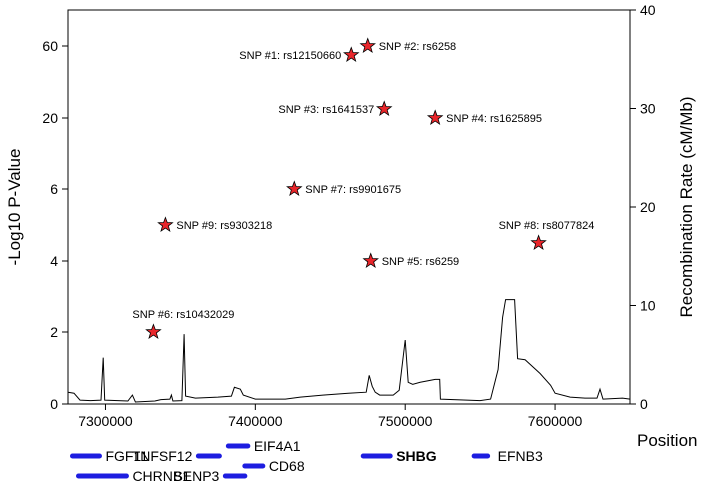 This screenshot has width=702, height=487. I want to click on gene-label: SENP3, so click(196, 476).